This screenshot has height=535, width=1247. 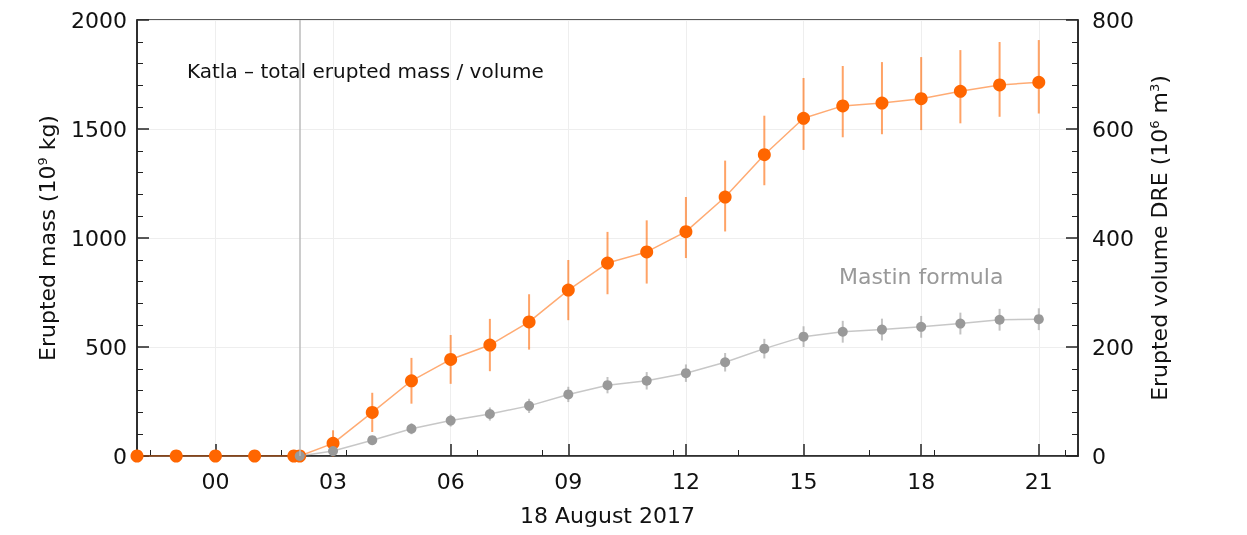 What do you see at coordinates (47, 238) in the screenshot?
I see `y-axis-title: Erupted mass (109 kg)` at bounding box center [47, 238].